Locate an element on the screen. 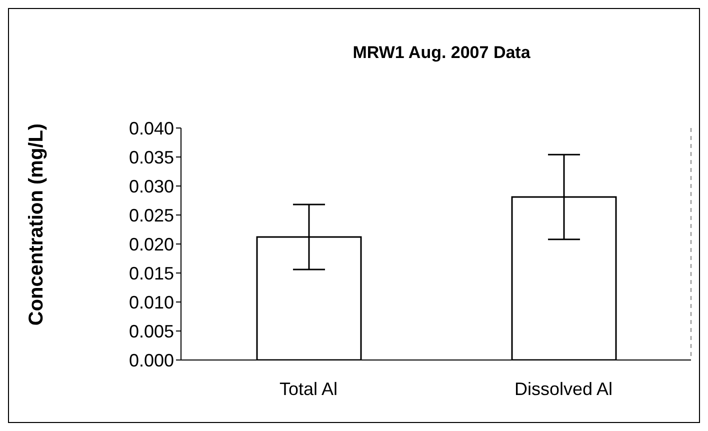  y-tick-label: 0.010 is located at coordinates (151, 302).